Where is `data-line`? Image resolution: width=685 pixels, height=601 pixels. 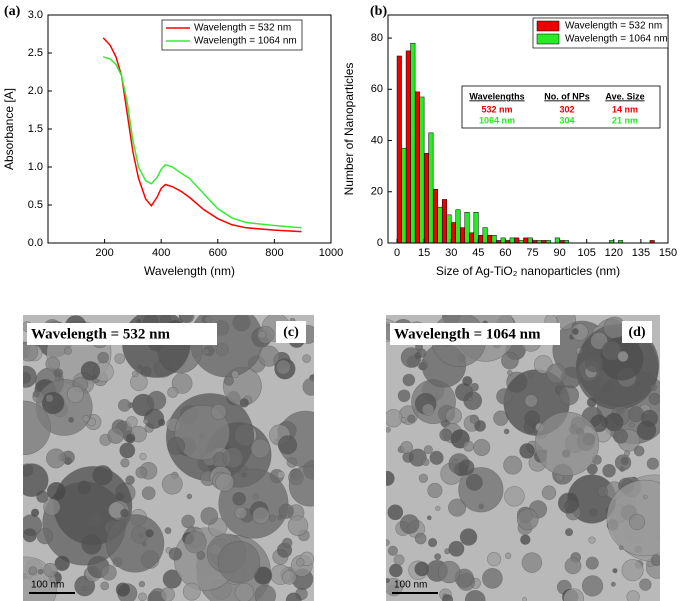 data-line is located at coordinates (202, 135).